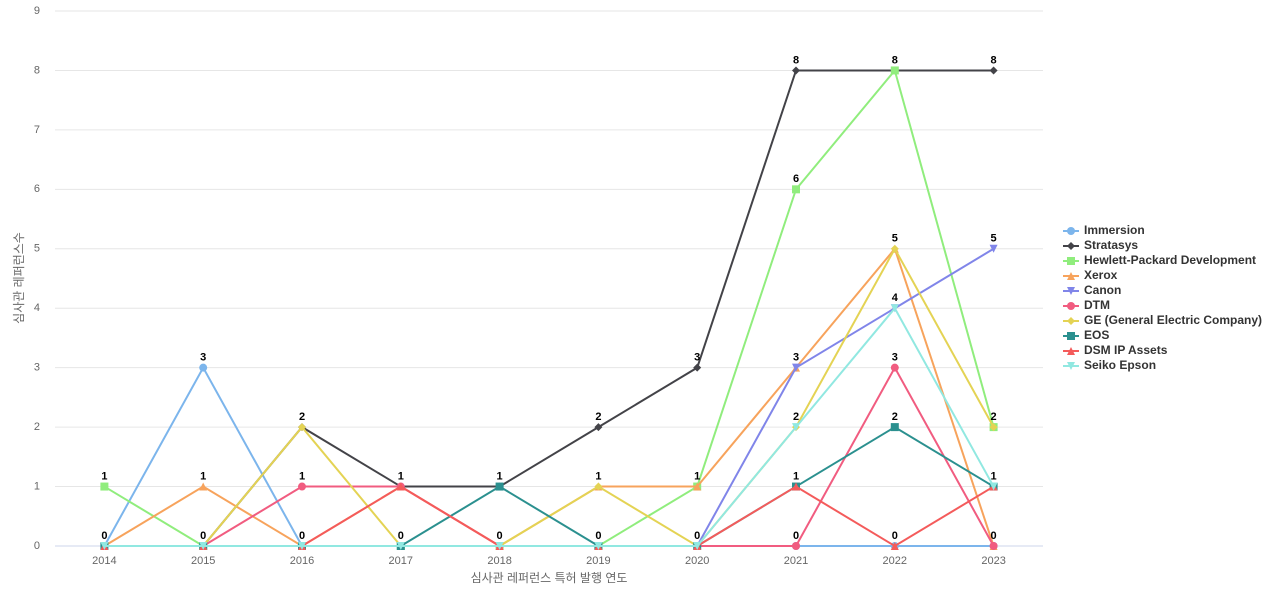 The height and width of the screenshot is (600, 1280). Describe the element at coordinates (37, 308) in the screenshot. I see `y-tick-label: 4` at that location.